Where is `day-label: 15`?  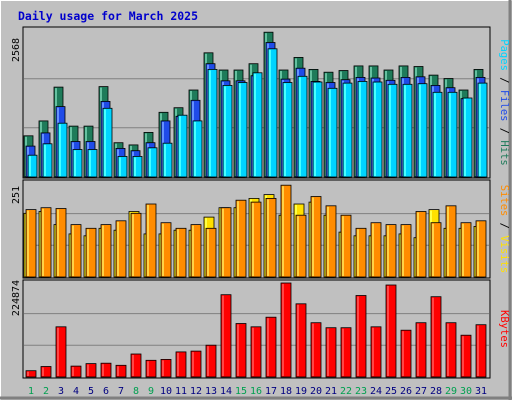
day-label: 15 is located at coordinates (241, 391).